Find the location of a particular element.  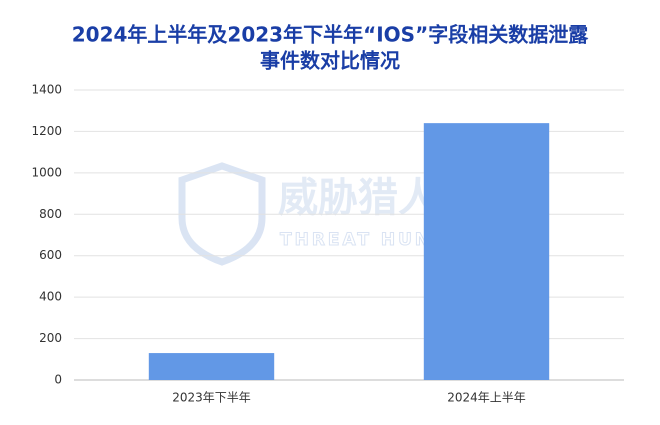

y-tick-label: 1400 is located at coordinates (46, 90).